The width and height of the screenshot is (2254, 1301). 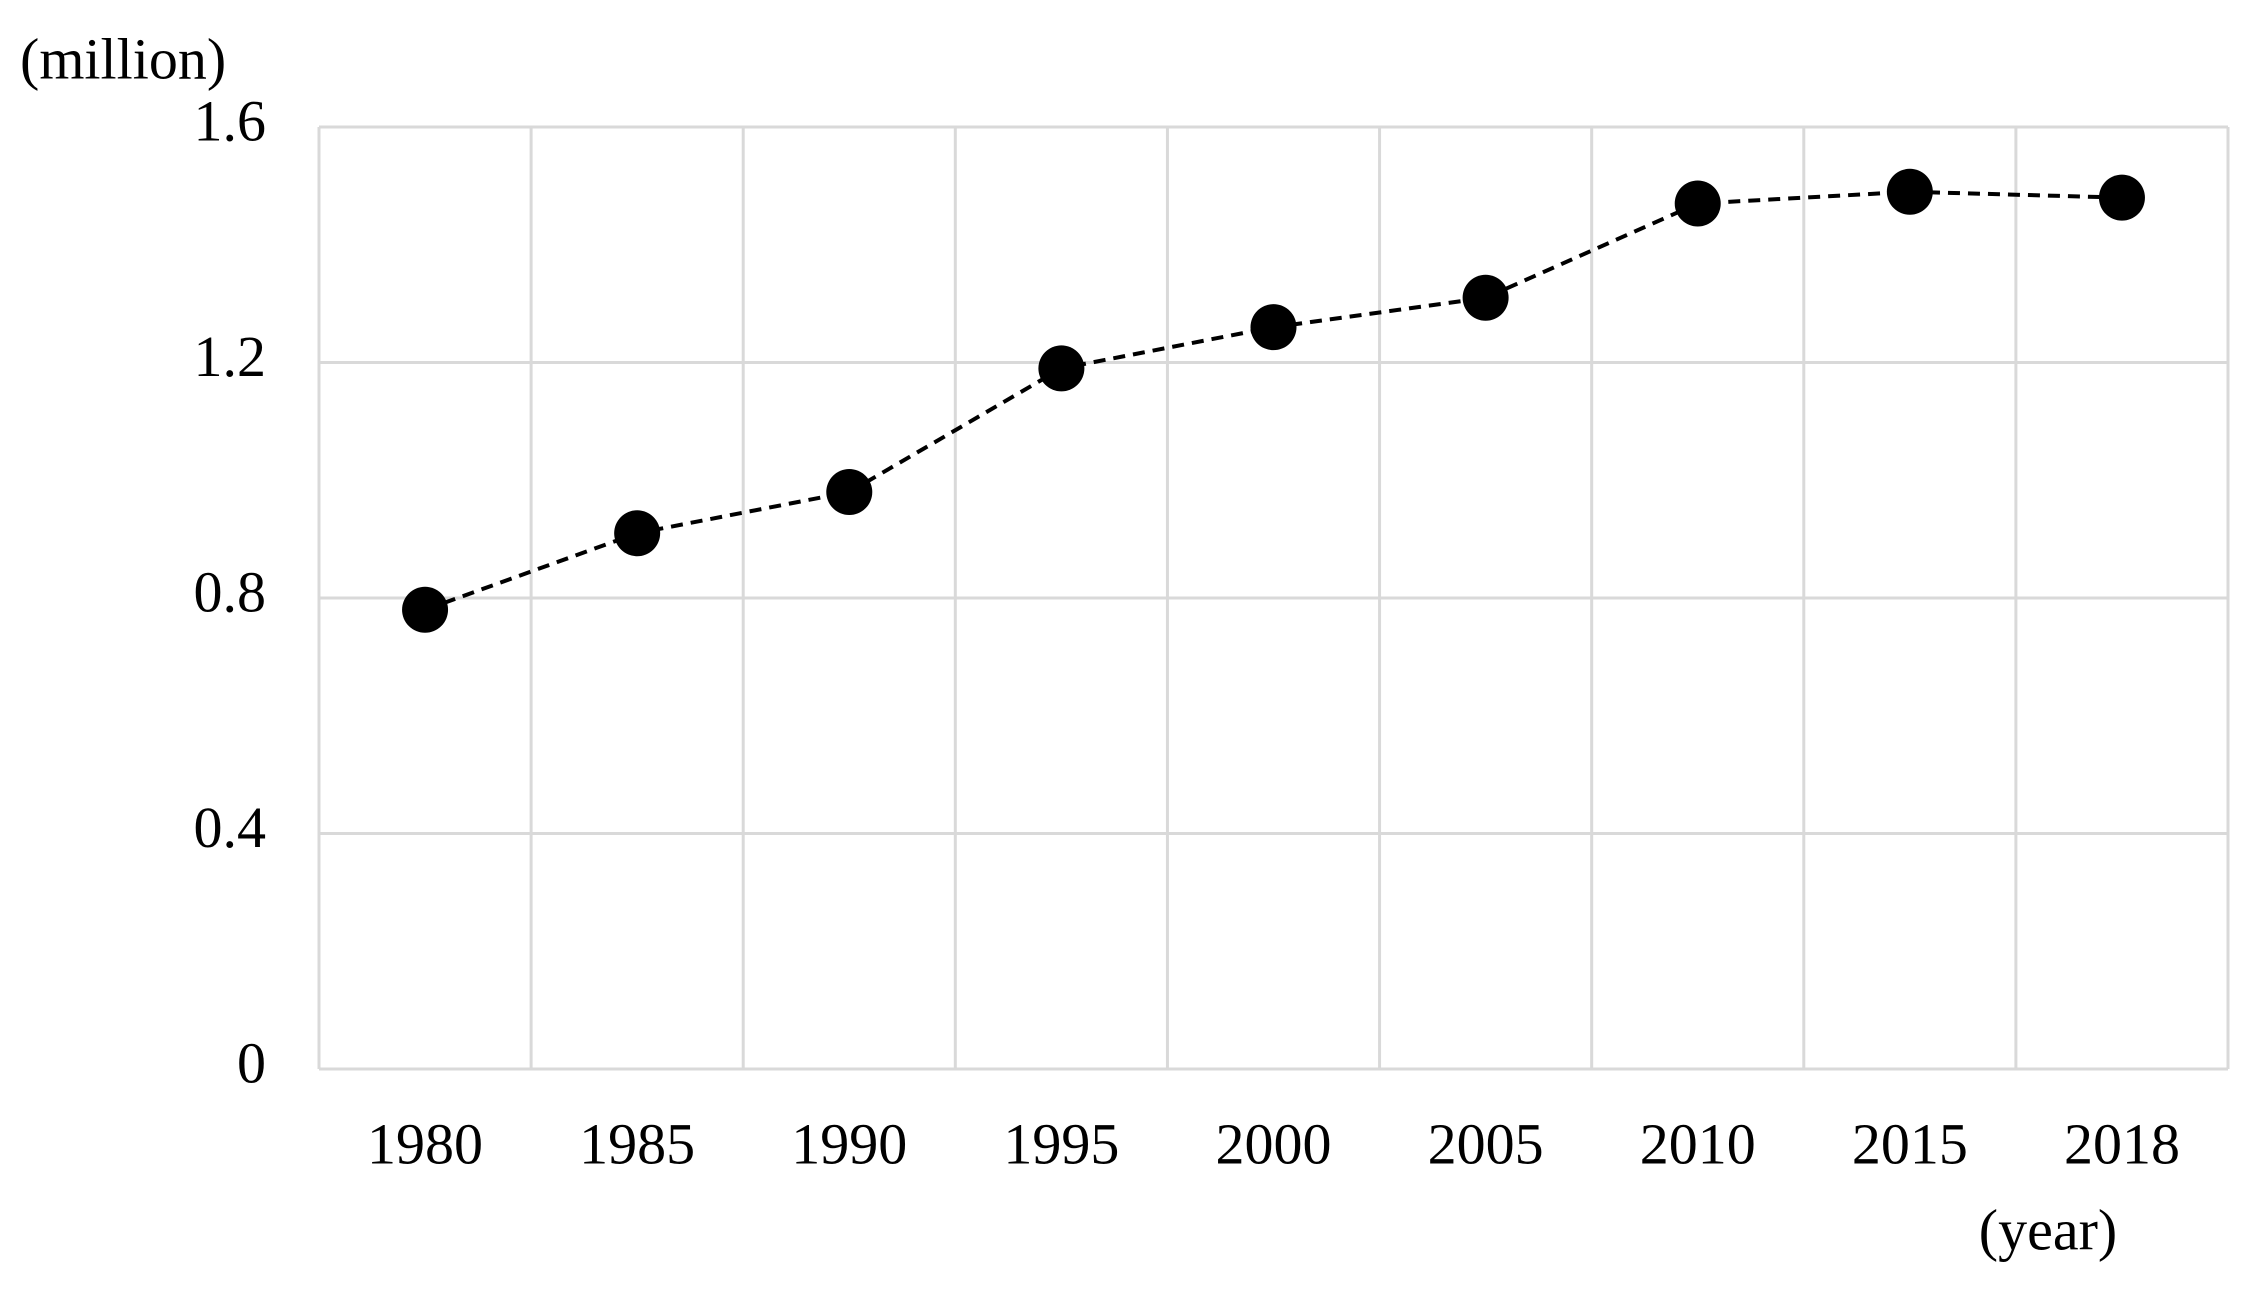 I want to click on x-tick-label: 2000, so click(x=1274, y=1143).